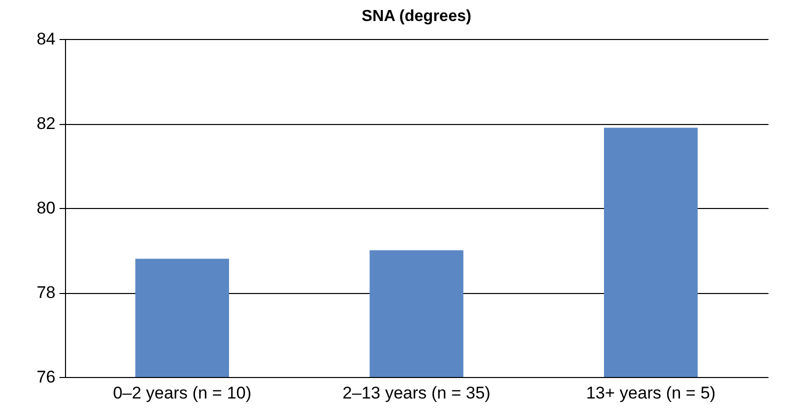 The image size is (788, 411). What do you see at coordinates (46, 377) in the screenshot?
I see `y-tick-label: 76` at bounding box center [46, 377].